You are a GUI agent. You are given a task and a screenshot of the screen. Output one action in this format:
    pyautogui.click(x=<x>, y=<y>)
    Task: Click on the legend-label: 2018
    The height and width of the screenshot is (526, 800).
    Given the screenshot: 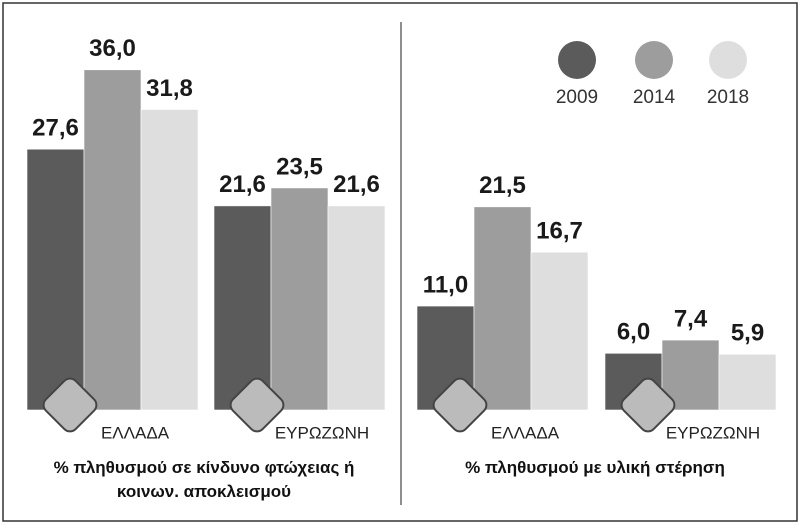 What is the action you would take?
    pyautogui.click(x=728, y=97)
    